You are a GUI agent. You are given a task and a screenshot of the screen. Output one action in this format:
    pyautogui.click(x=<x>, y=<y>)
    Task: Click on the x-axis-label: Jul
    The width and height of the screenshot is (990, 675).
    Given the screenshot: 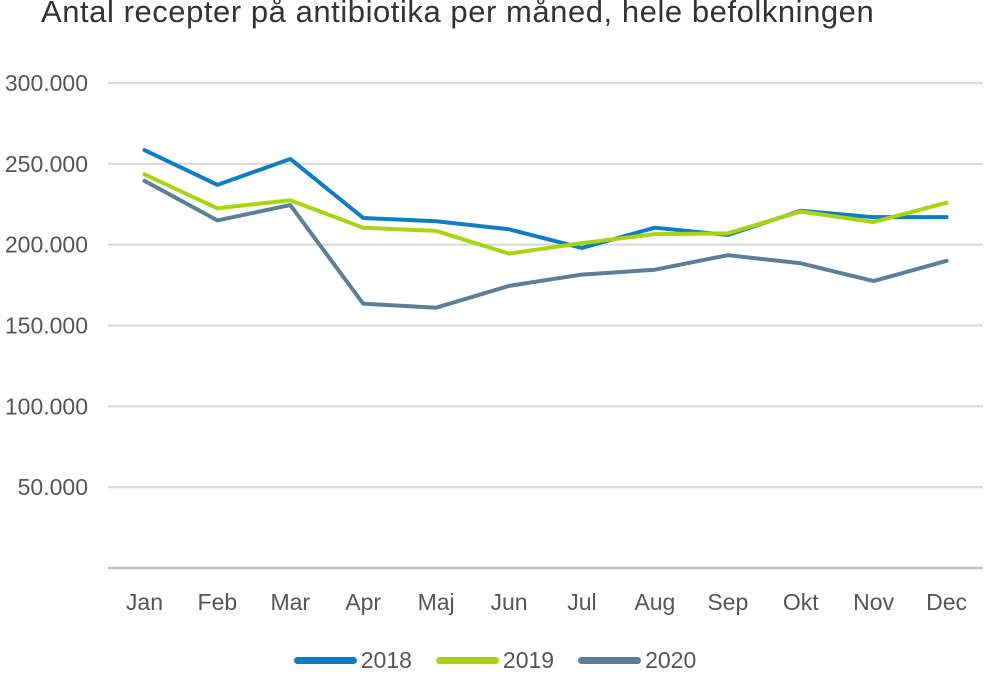 What is the action you would take?
    pyautogui.click(x=581, y=602)
    